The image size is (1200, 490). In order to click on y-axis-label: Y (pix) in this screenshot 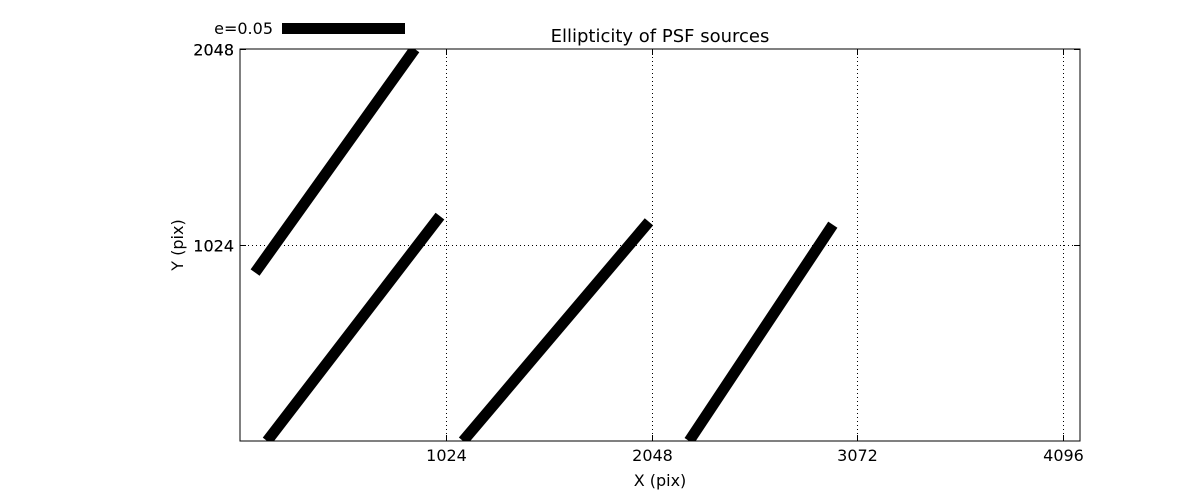, I will do `click(177, 245)`.